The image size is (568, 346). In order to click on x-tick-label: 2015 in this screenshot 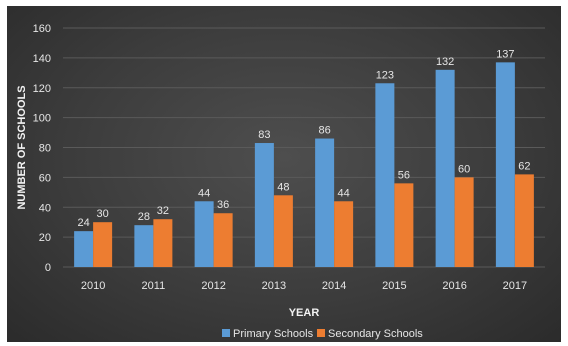, I will do `click(394, 286)`.